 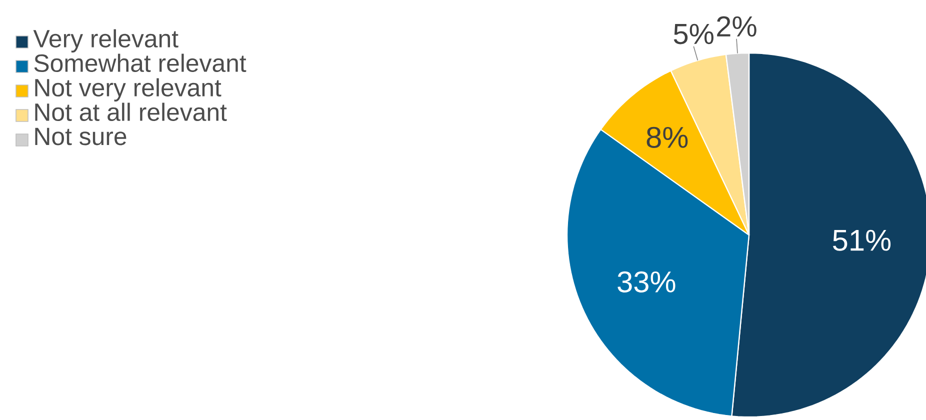 I want to click on legend-label: Not sure, so click(x=80, y=137).